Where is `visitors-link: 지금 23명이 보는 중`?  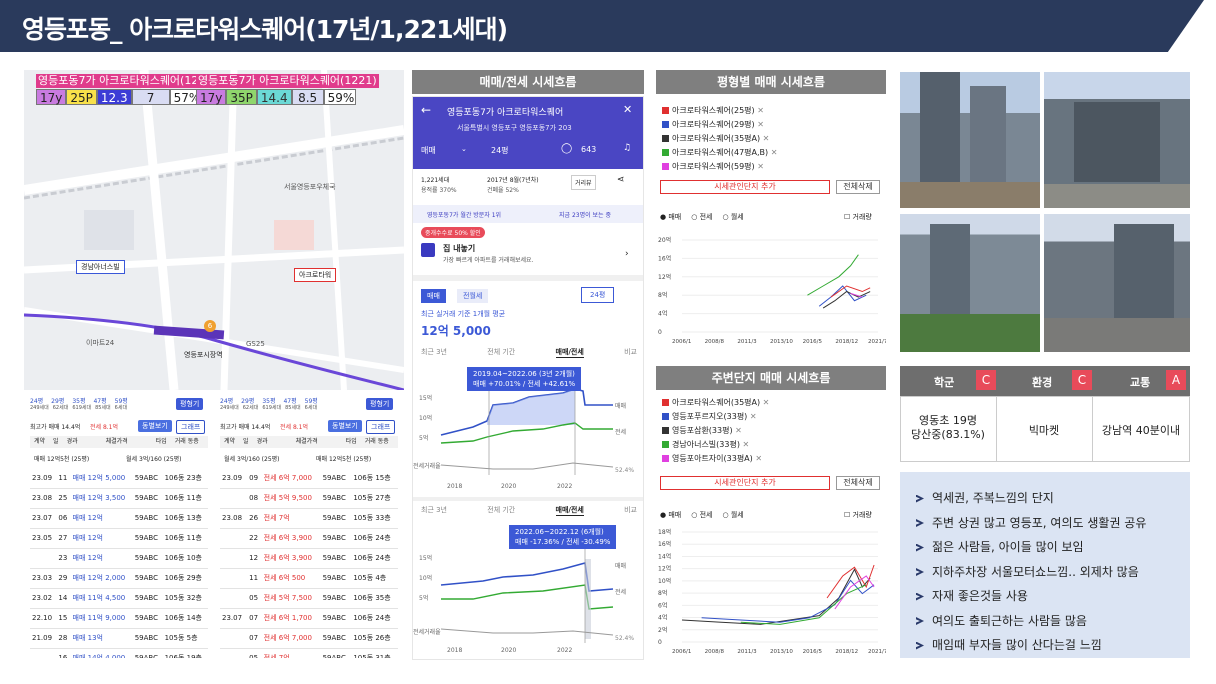 visitors-link: 지금 23명이 보는 중 is located at coordinates (585, 215).